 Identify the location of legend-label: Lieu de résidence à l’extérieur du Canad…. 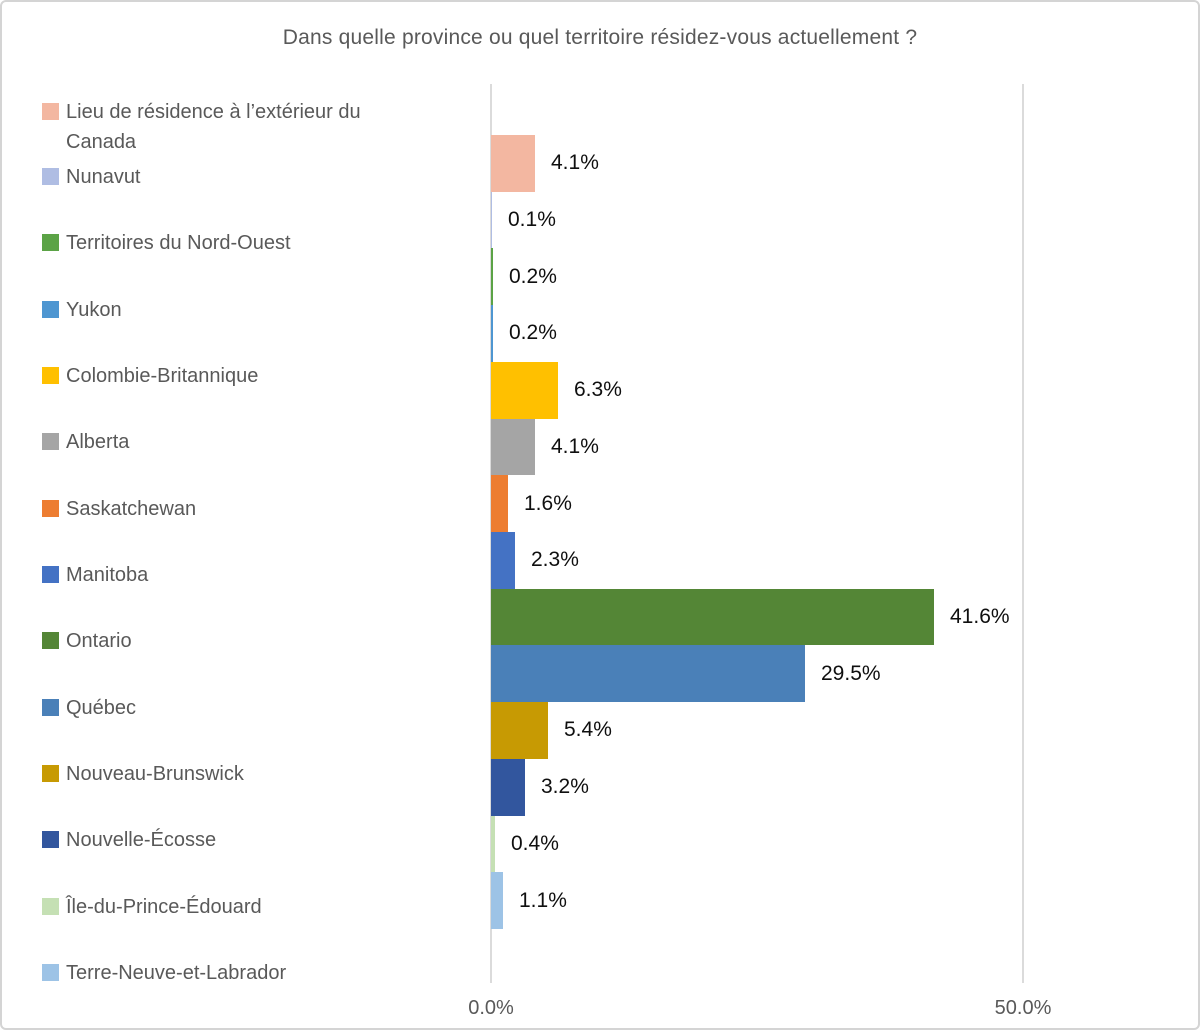
(213, 127).